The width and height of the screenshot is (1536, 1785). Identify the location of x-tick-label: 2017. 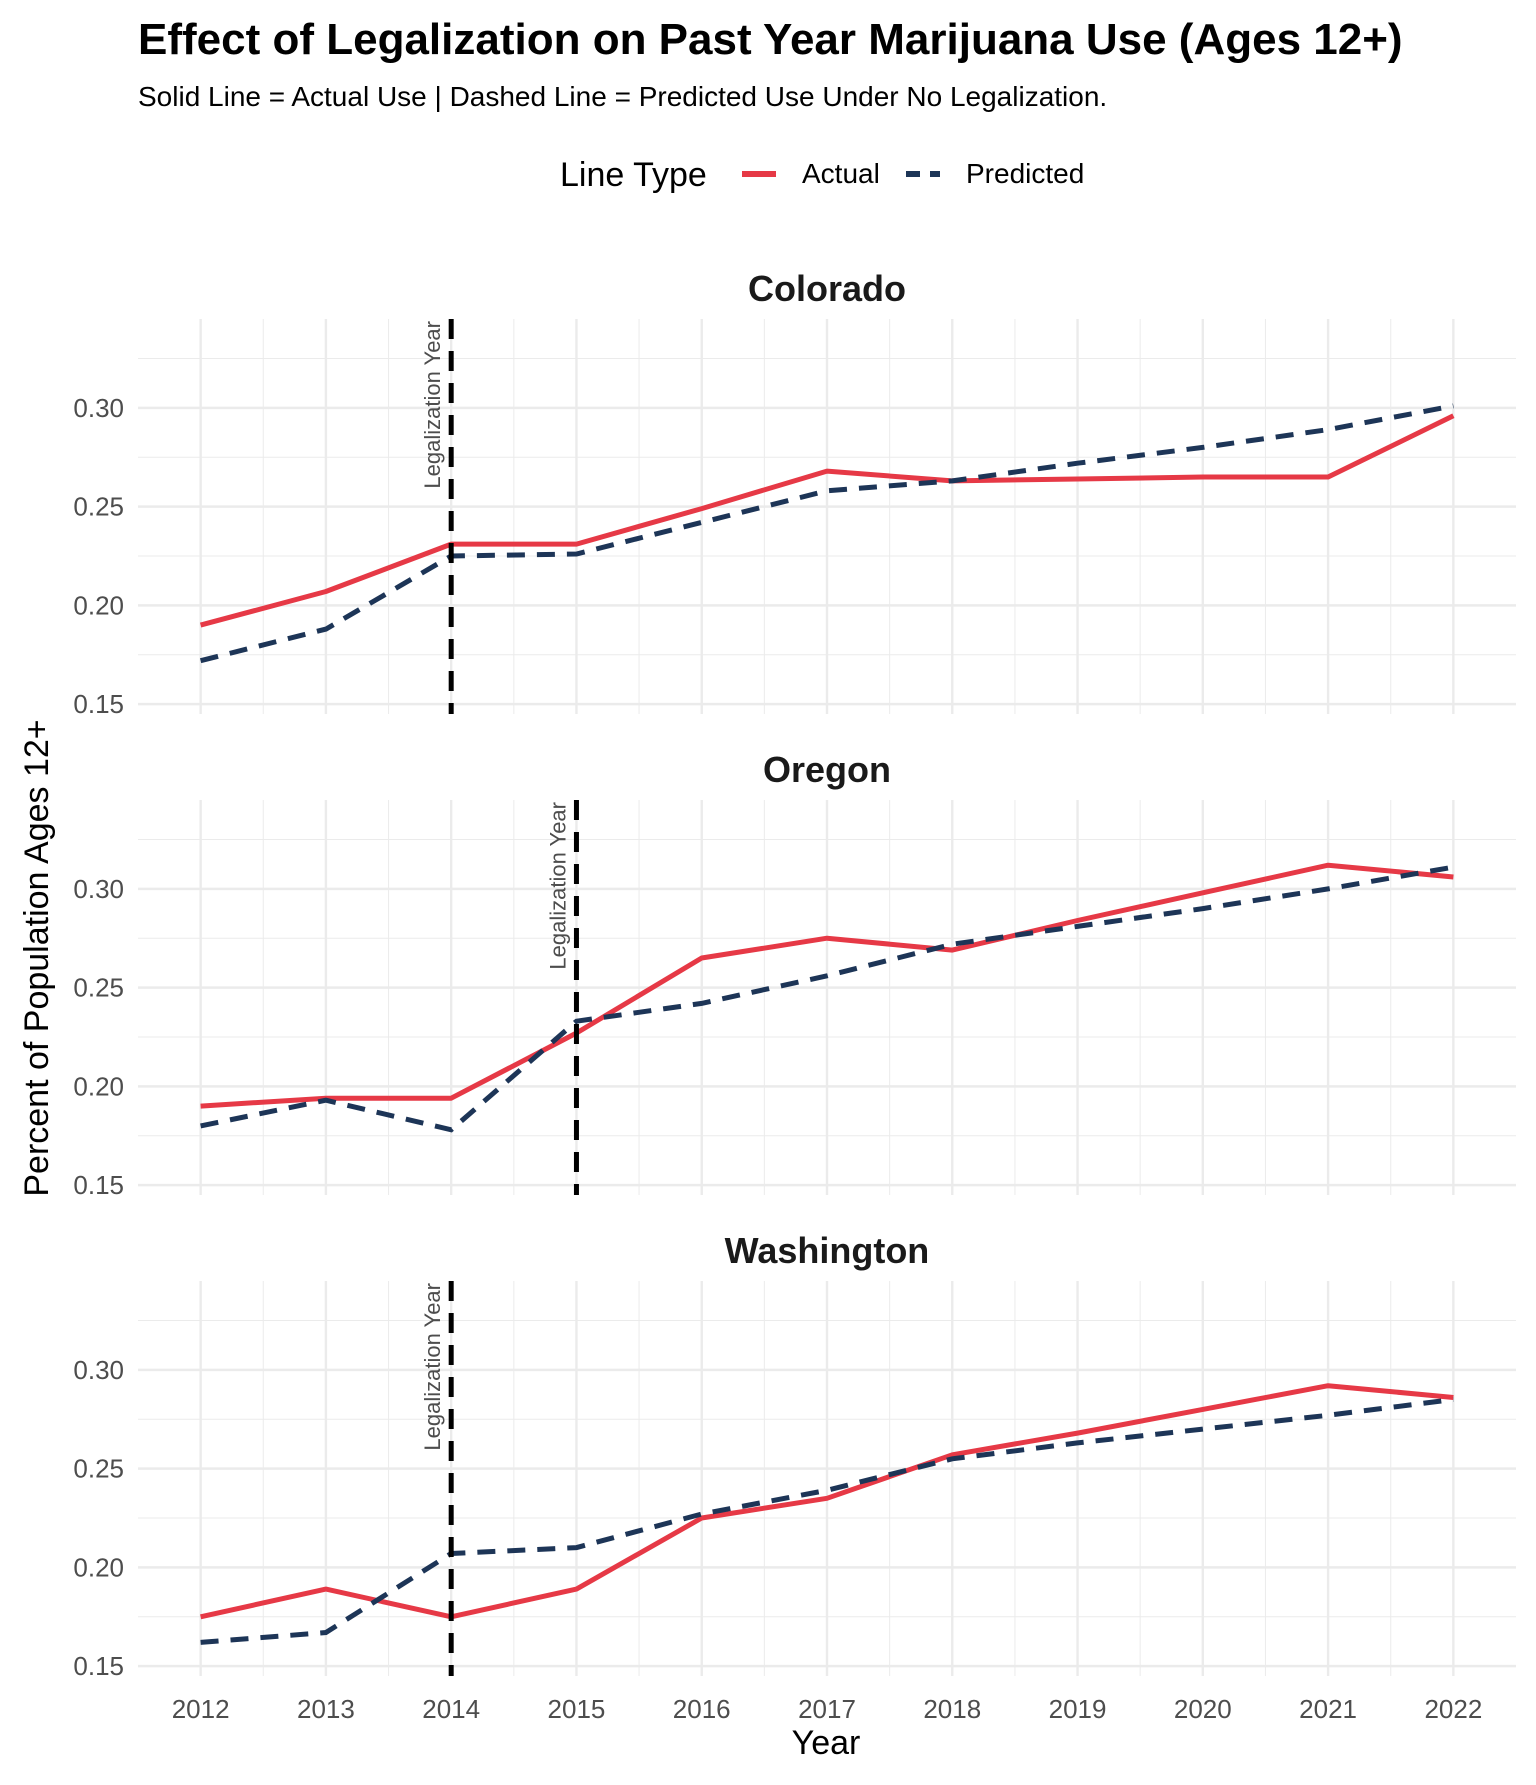
(827, 1709).